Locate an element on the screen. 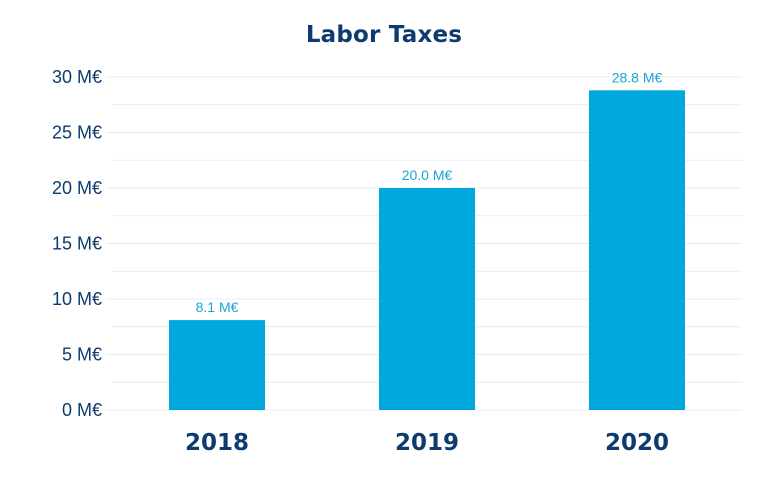 Image resolution: width=768 pixels, height=480 pixels. data-label: 28.8 M€ is located at coordinates (637, 77).